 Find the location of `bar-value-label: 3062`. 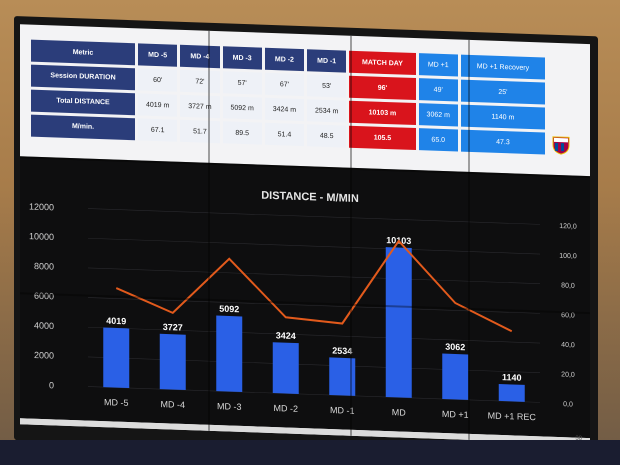

bar-value-label: 3062 is located at coordinates (455, 347).